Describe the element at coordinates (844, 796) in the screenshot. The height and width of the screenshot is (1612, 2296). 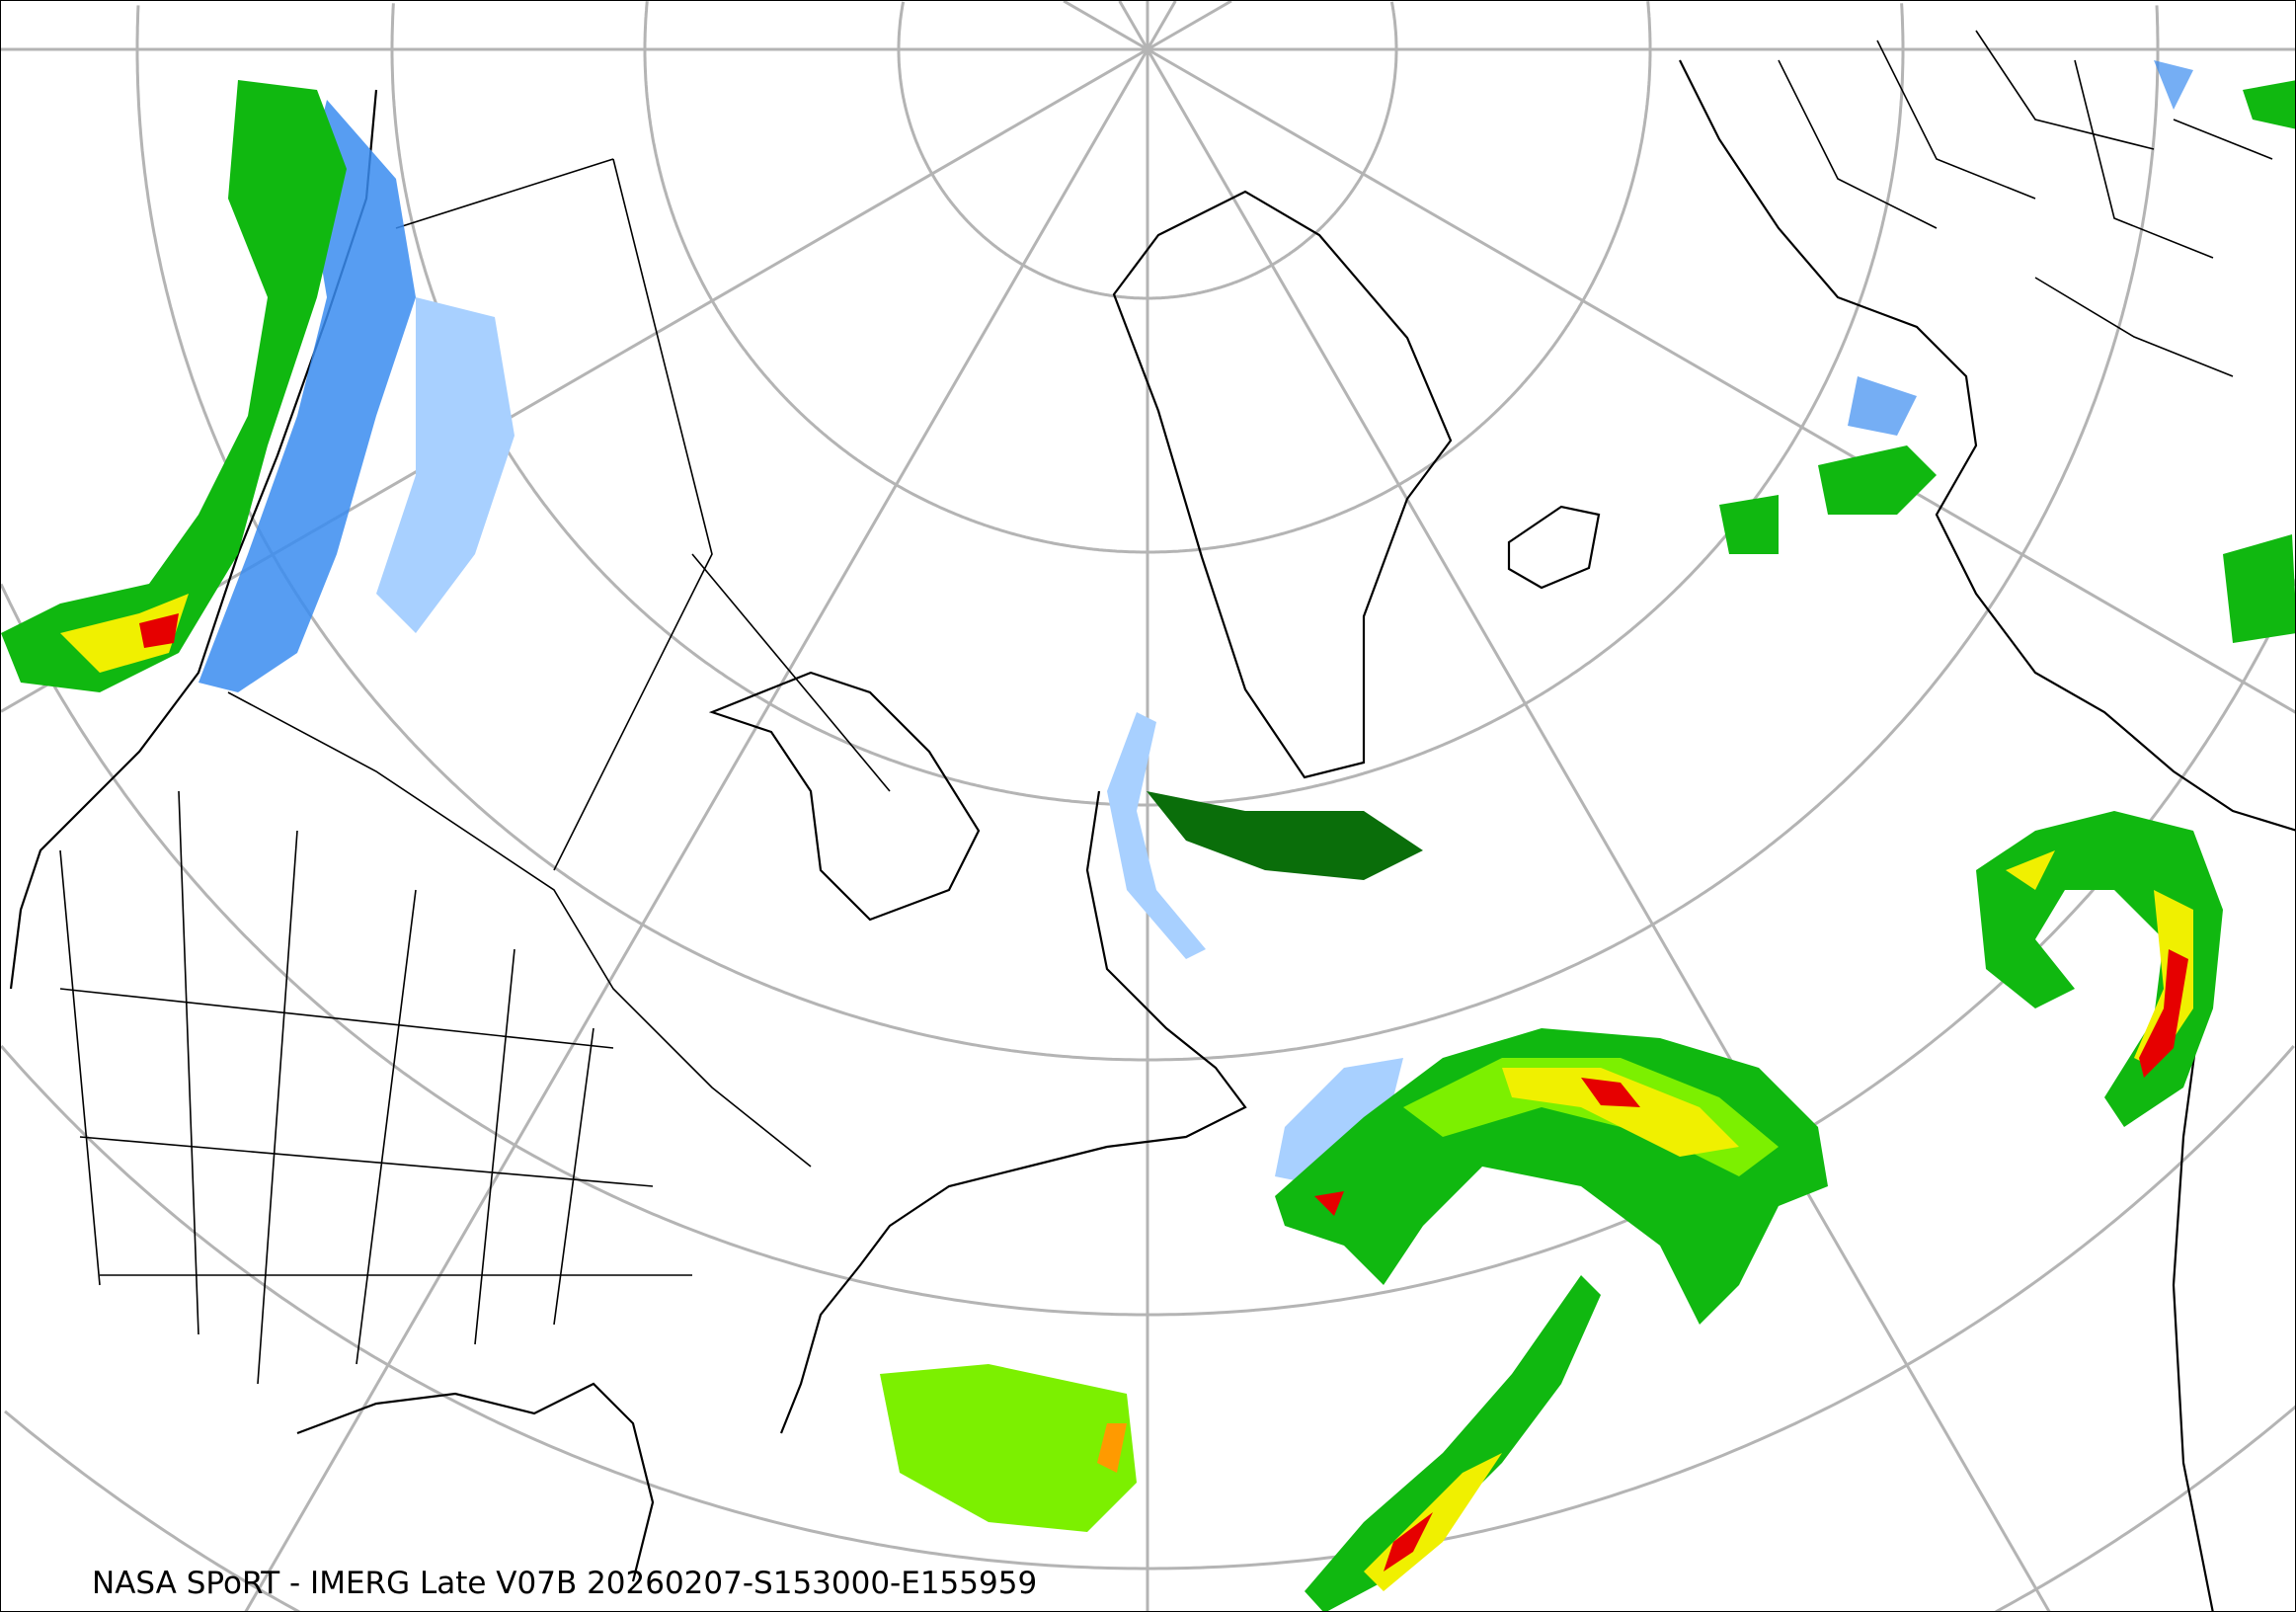
I see `hudson-bay-coast` at that location.